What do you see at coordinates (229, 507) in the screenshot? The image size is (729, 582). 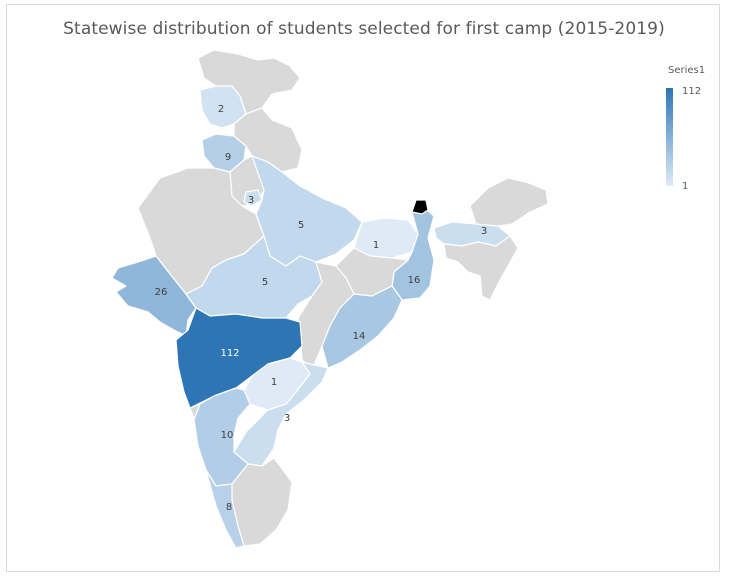 I see `value-label-kerala: 8` at bounding box center [229, 507].